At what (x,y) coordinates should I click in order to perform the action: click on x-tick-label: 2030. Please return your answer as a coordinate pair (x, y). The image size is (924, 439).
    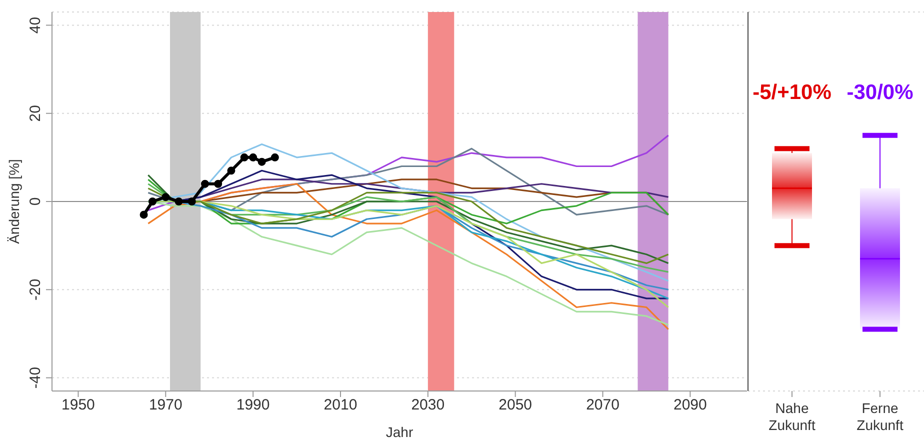
    Looking at the image, I should click on (428, 405).